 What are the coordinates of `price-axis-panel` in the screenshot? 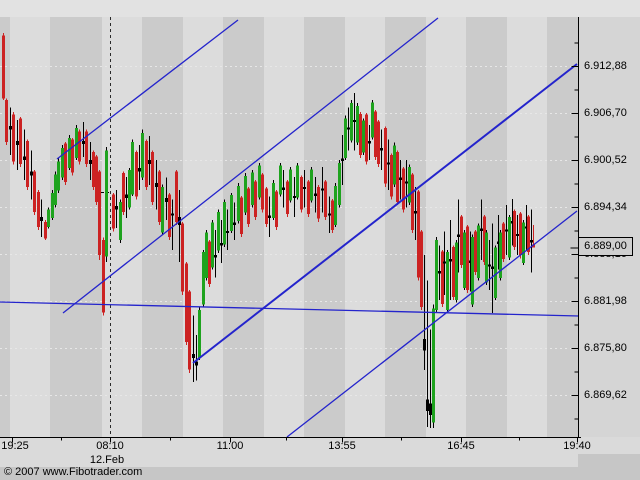 It's located at (609, 227).